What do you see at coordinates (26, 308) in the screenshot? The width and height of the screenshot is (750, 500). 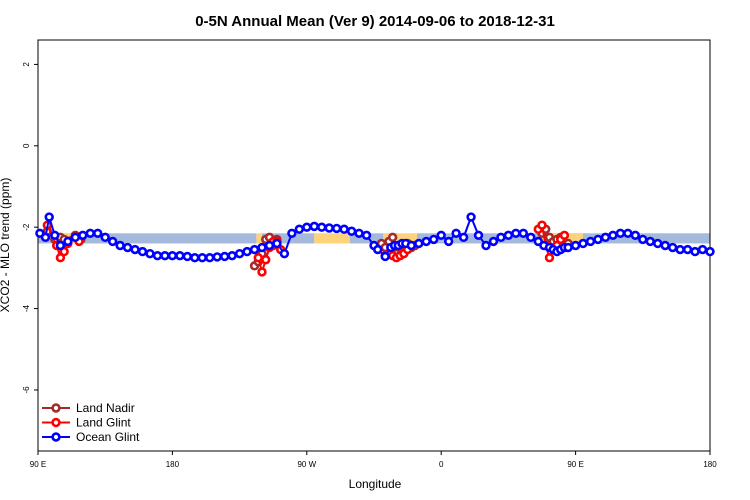 I see `y-tick-label: -4` at bounding box center [26, 308].